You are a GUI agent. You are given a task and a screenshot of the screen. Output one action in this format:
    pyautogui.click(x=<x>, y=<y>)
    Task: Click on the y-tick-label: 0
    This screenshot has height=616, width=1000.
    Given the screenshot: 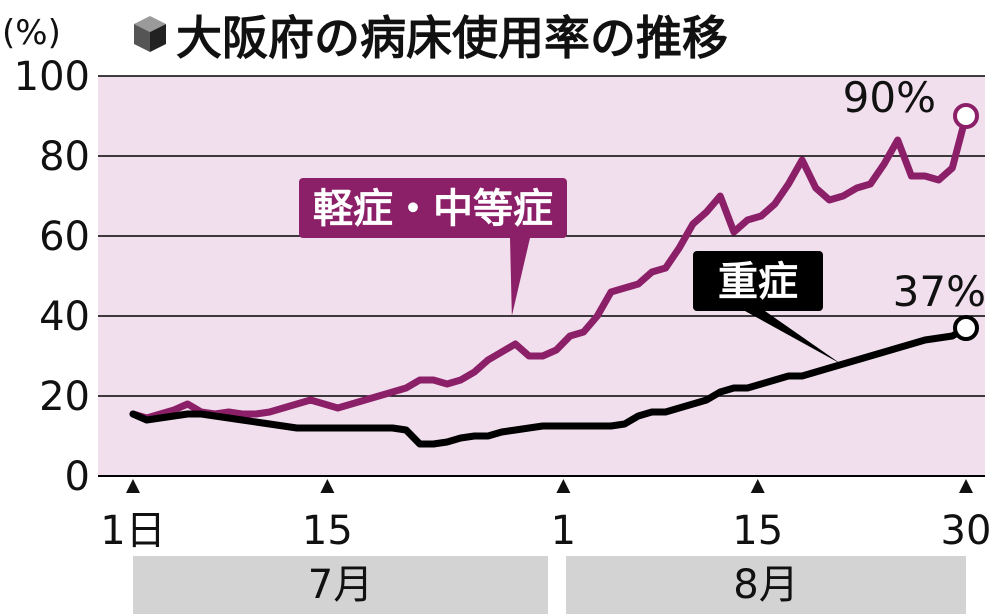 What is the action you would take?
    pyautogui.click(x=77, y=477)
    